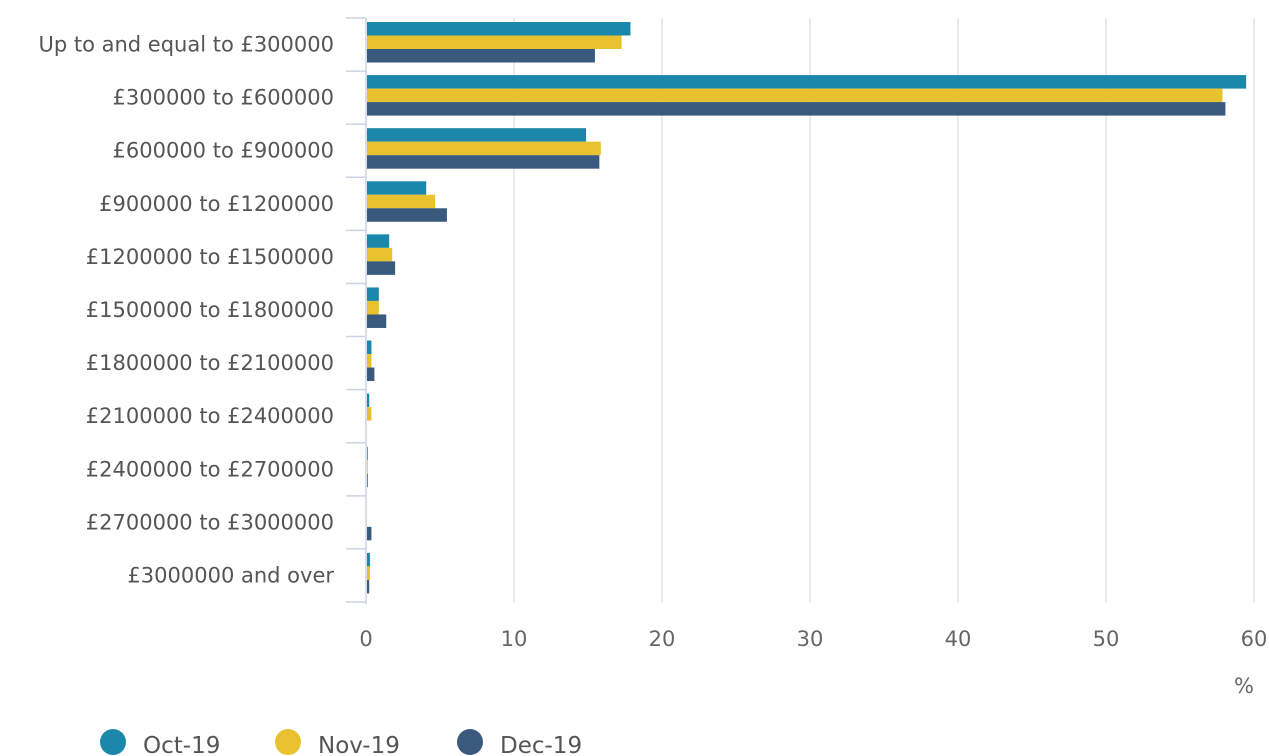 The height and width of the screenshot is (756, 1269). I want to click on x-tick-label: 0, so click(365, 639).